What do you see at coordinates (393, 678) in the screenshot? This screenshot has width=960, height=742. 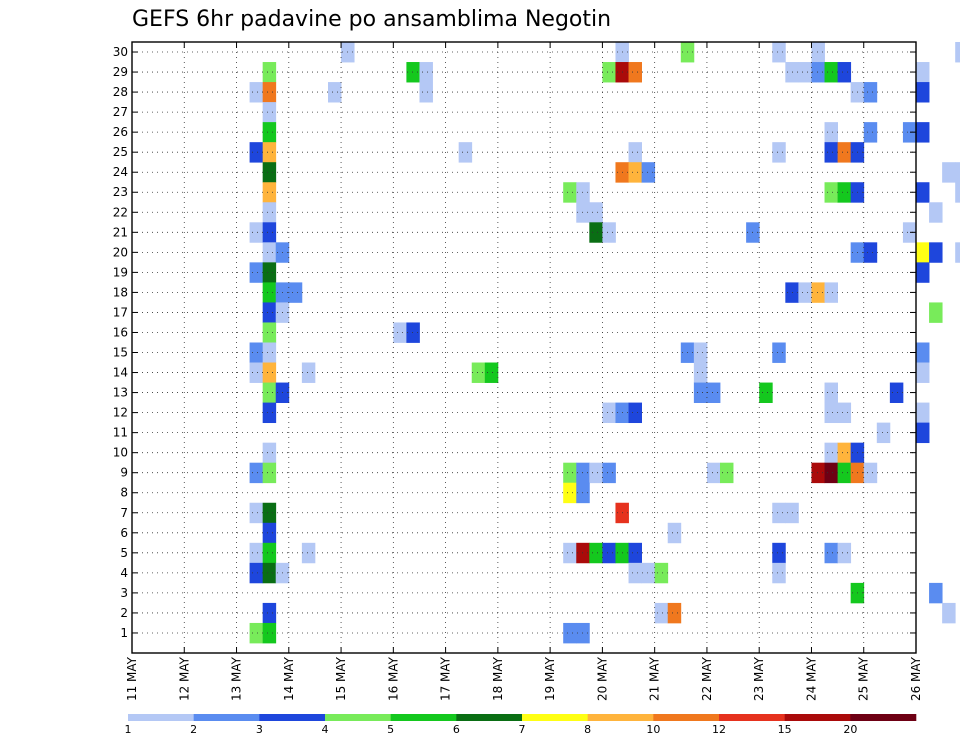 I see `x-tick-label: 16 MAY` at bounding box center [393, 678].